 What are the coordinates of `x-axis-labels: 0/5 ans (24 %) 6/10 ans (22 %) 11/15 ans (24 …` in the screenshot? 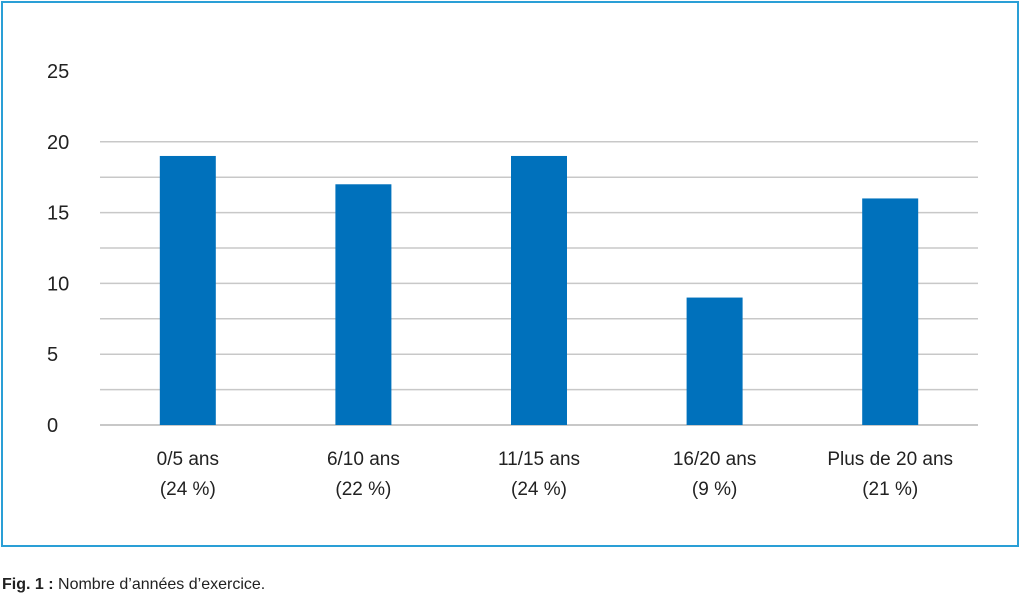 It's located at (555, 474).